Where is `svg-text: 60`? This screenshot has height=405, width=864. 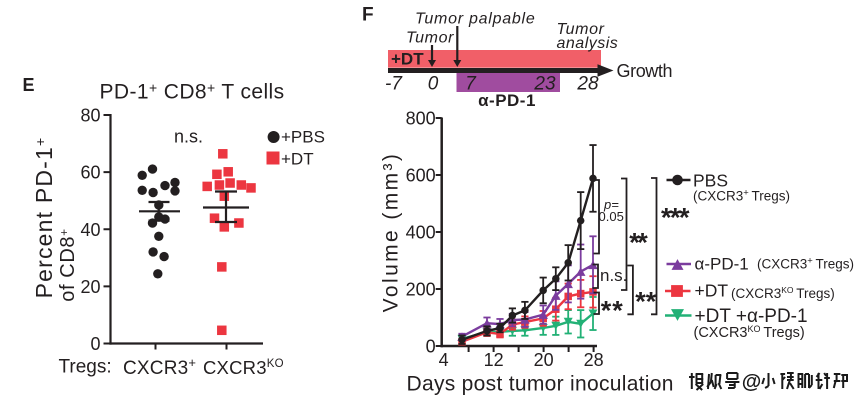 svg-text: 60 is located at coordinates (90, 173).